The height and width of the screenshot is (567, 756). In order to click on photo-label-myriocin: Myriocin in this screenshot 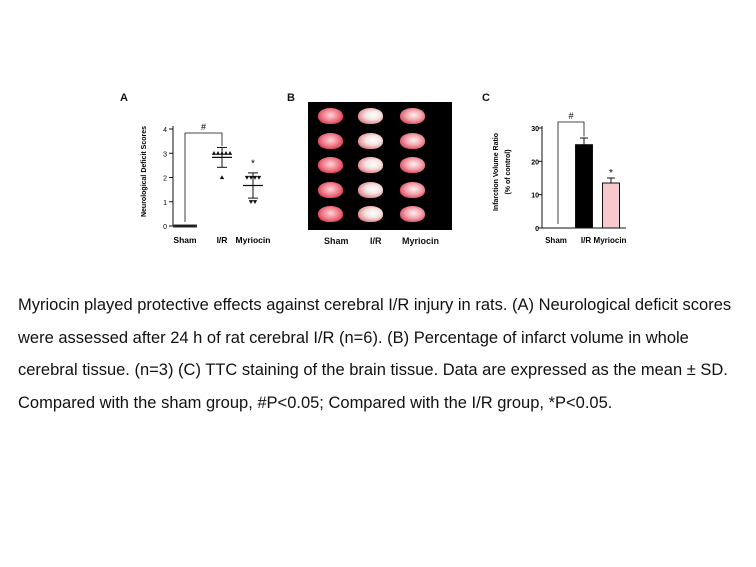, I will do `click(421, 241)`.